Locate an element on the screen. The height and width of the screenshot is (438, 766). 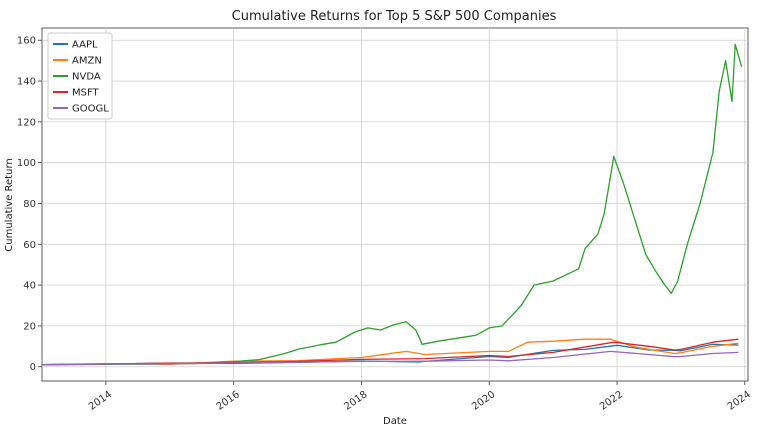
y-tick-label: 100 is located at coordinates (26, 163).